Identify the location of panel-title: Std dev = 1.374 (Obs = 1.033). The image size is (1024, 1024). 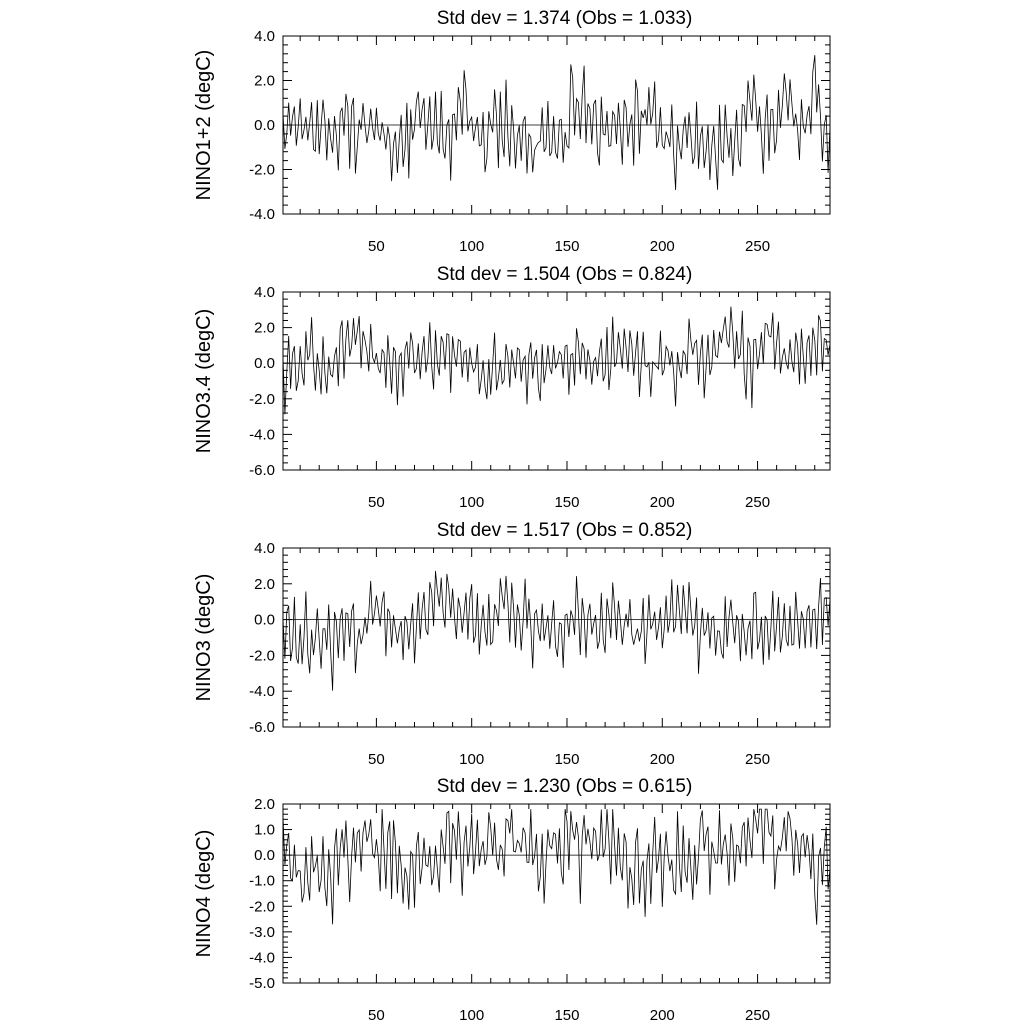
(565, 18).